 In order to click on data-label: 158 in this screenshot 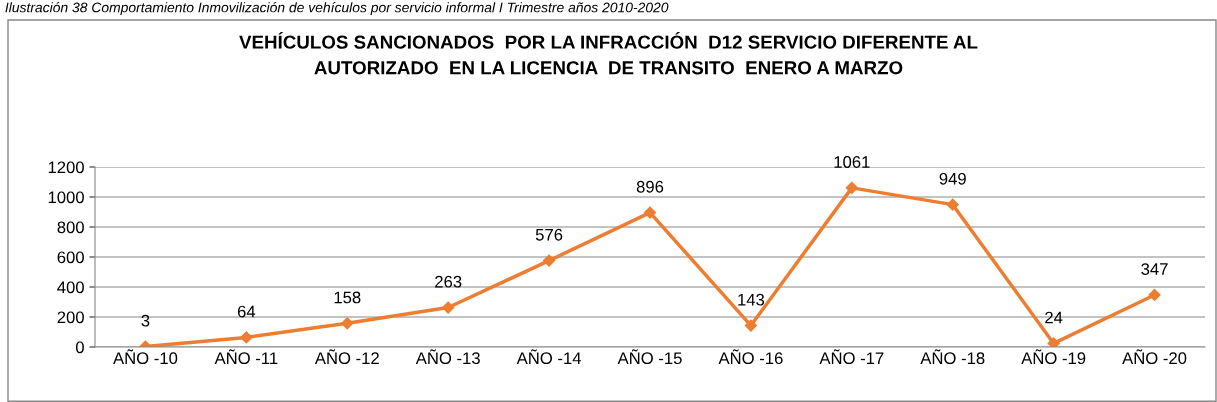, I will do `click(347, 297)`.